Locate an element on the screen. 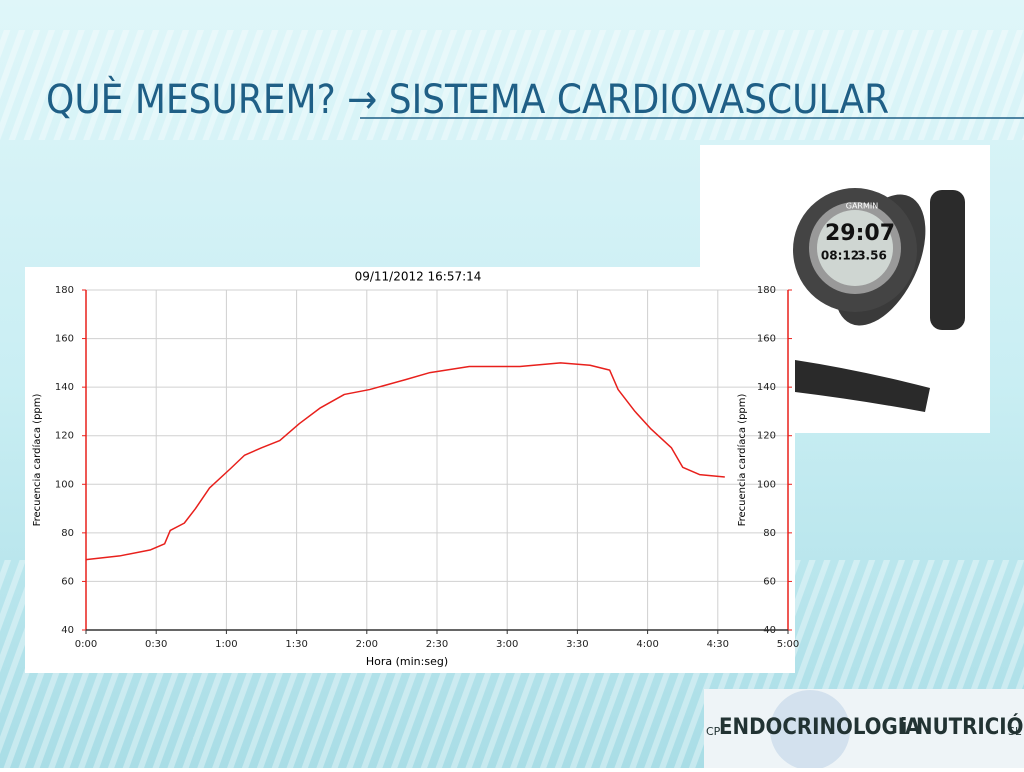 This screenshot has height=772, width=1024. x-tick-label: 2:30 is located at coordinates (437, 644).